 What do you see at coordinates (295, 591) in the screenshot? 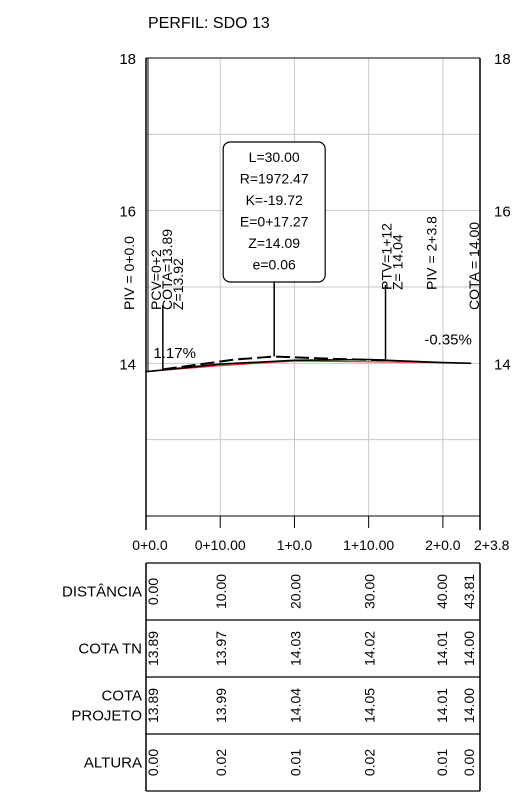
I see `table-cell-value: 20.00` at bounding box center [295, 591].